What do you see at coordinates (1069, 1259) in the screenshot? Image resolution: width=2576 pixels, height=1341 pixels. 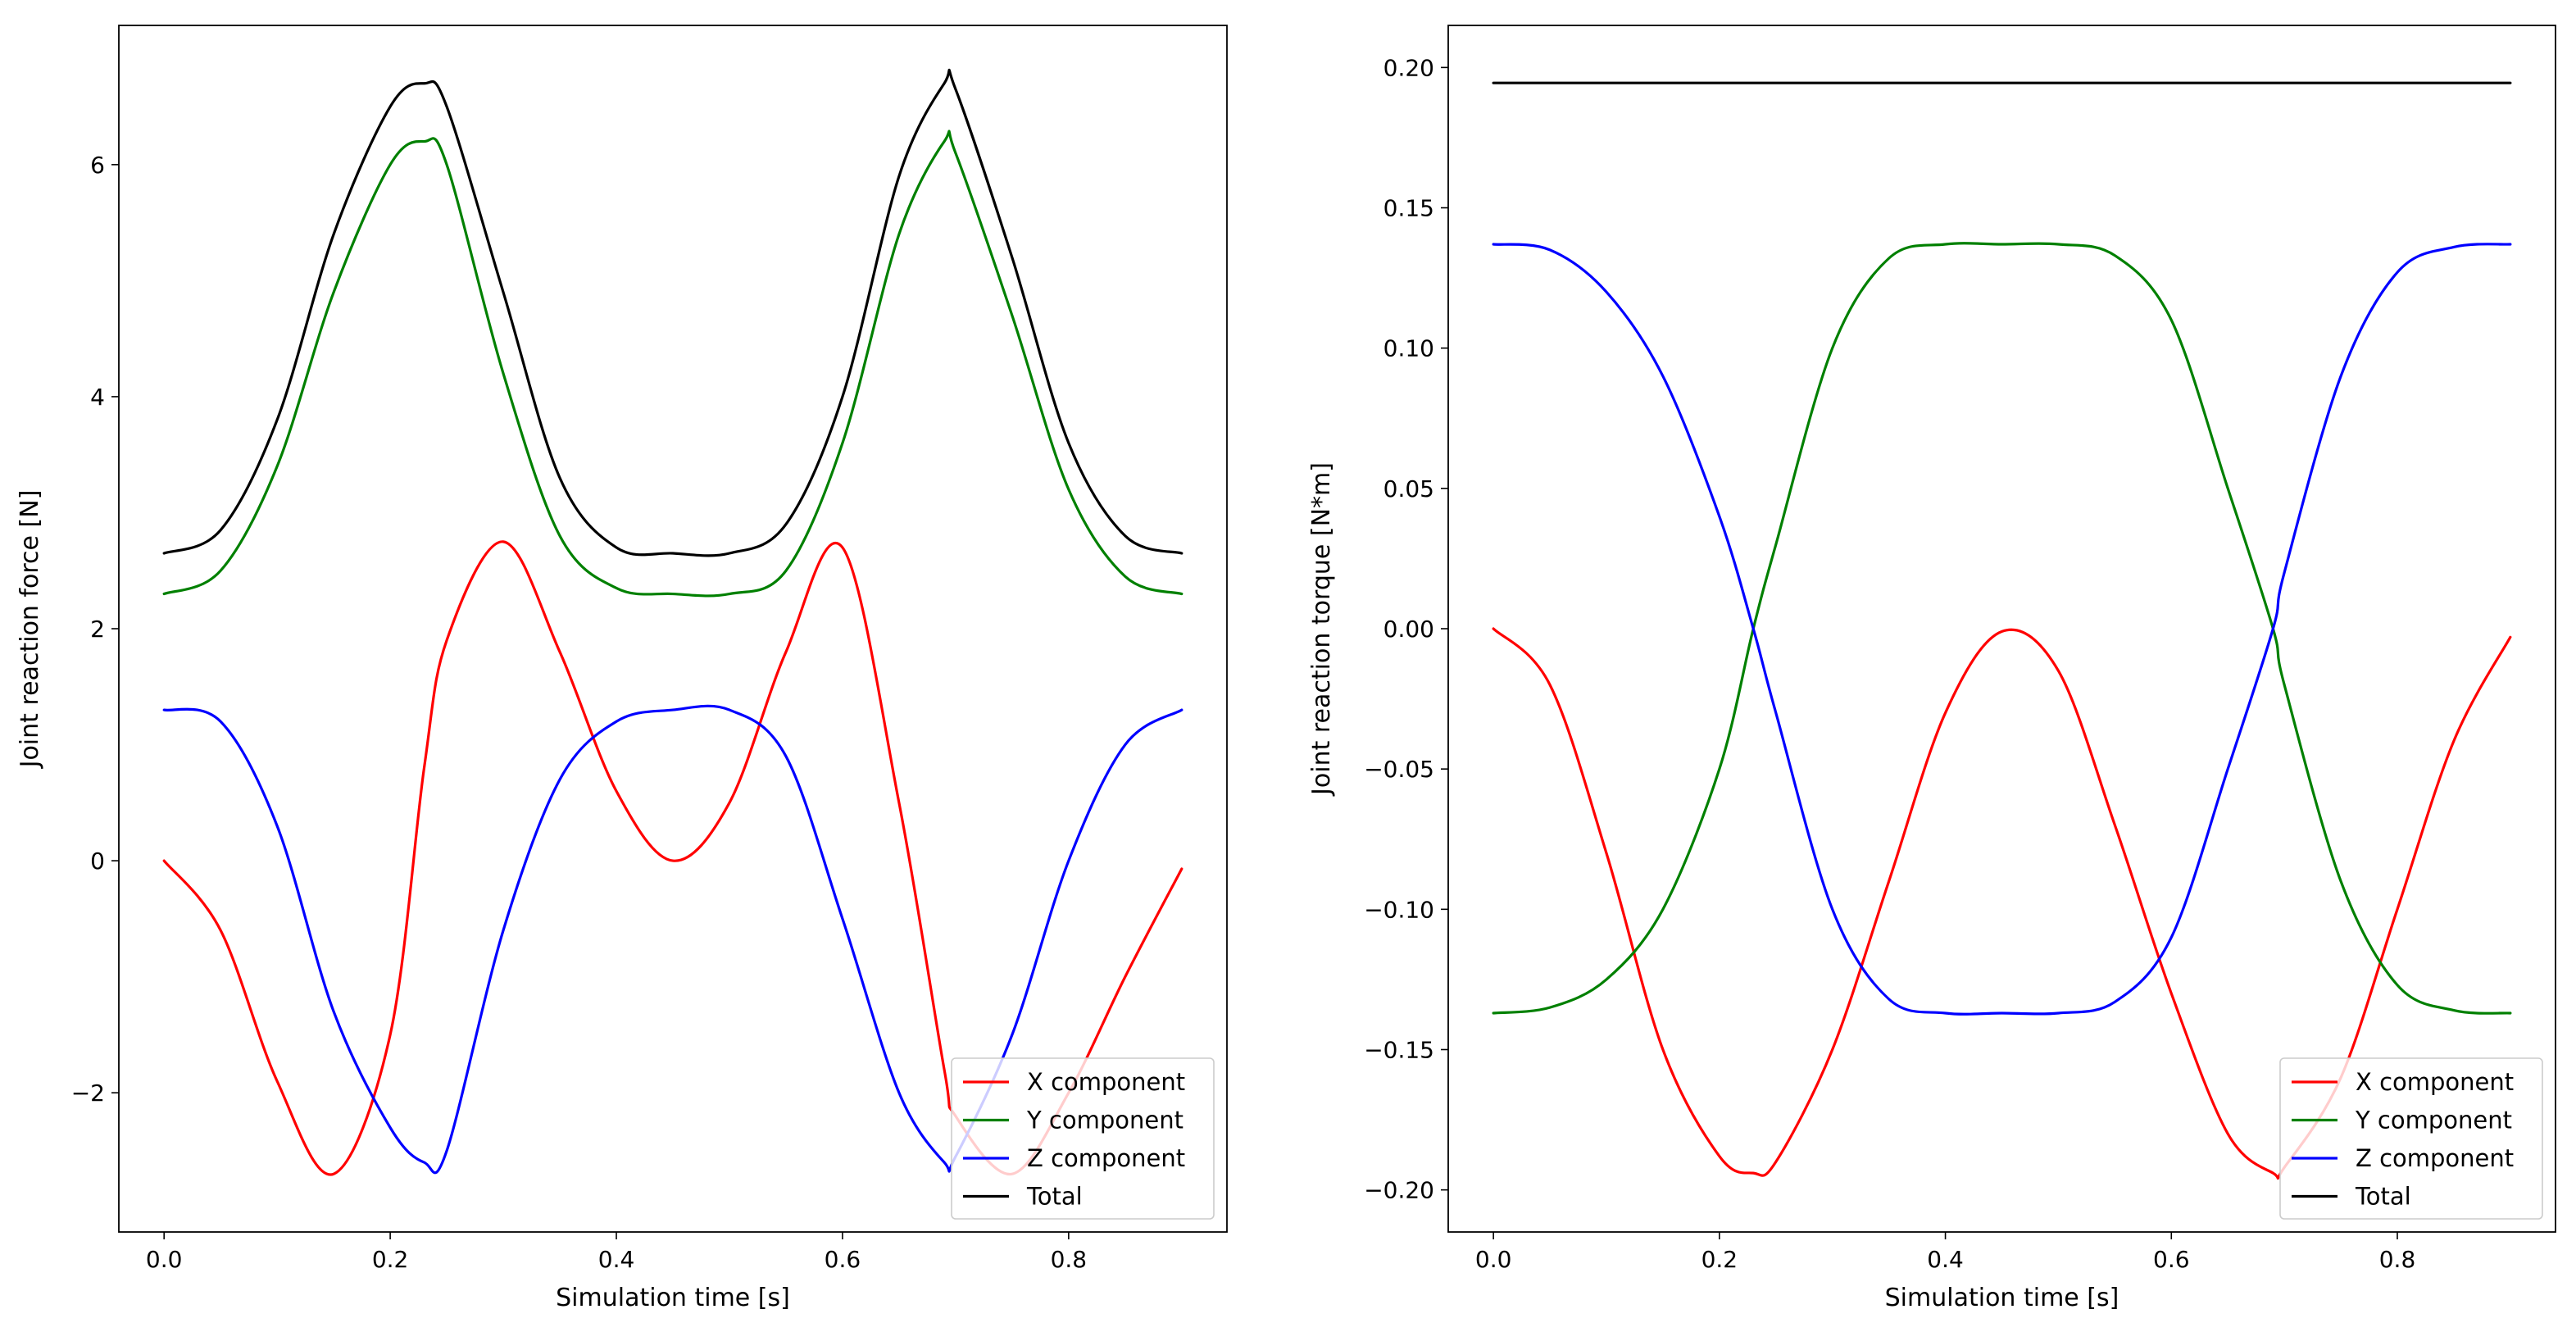 I see `force-x-tick-label: 0.8` at bounding box center [1069, 1259].